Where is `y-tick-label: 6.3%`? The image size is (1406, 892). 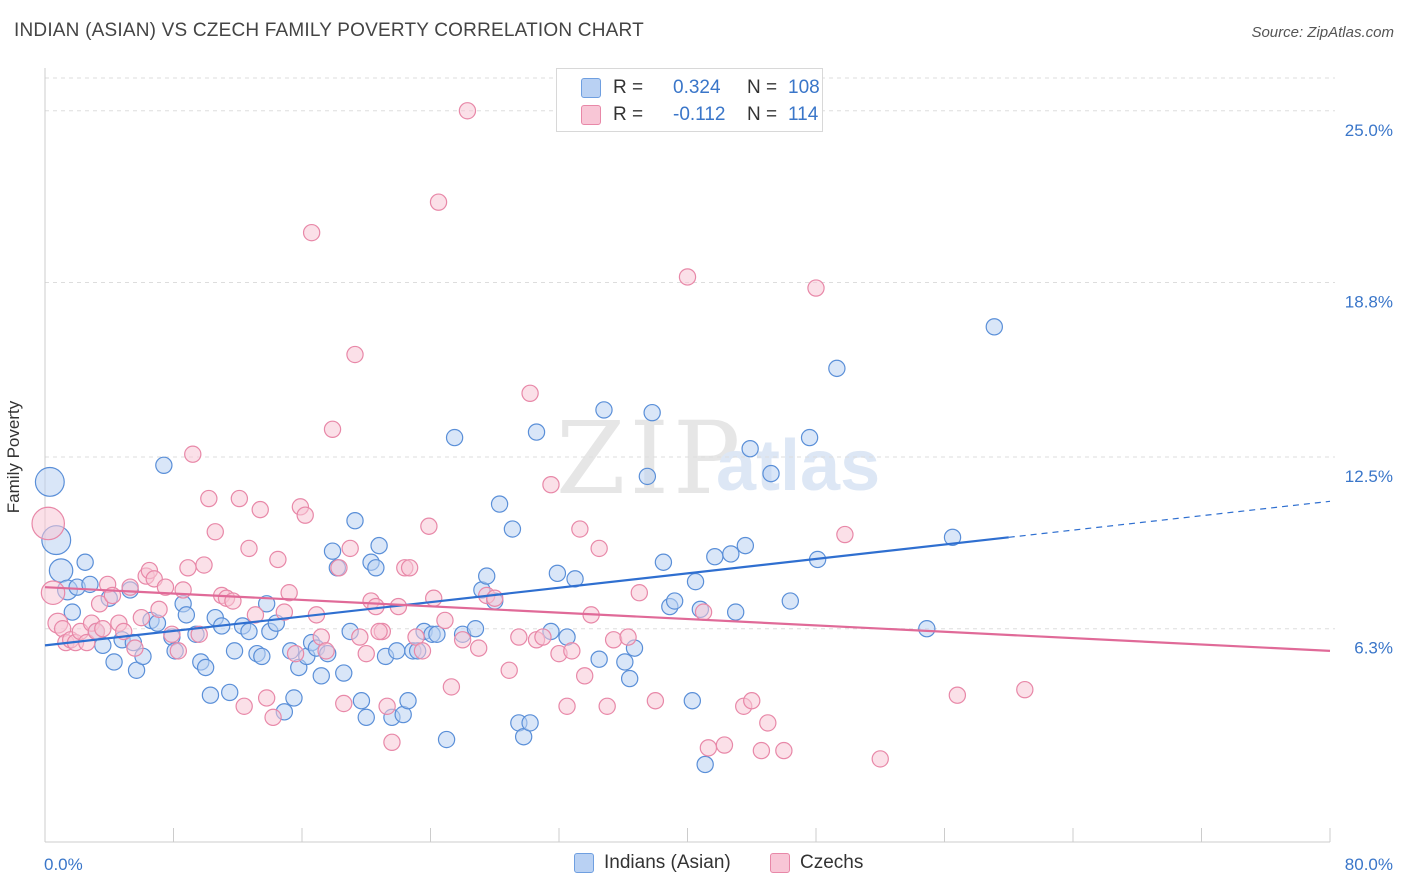
y-tick-label: 6.3% is located at coordinates (1373, 648).